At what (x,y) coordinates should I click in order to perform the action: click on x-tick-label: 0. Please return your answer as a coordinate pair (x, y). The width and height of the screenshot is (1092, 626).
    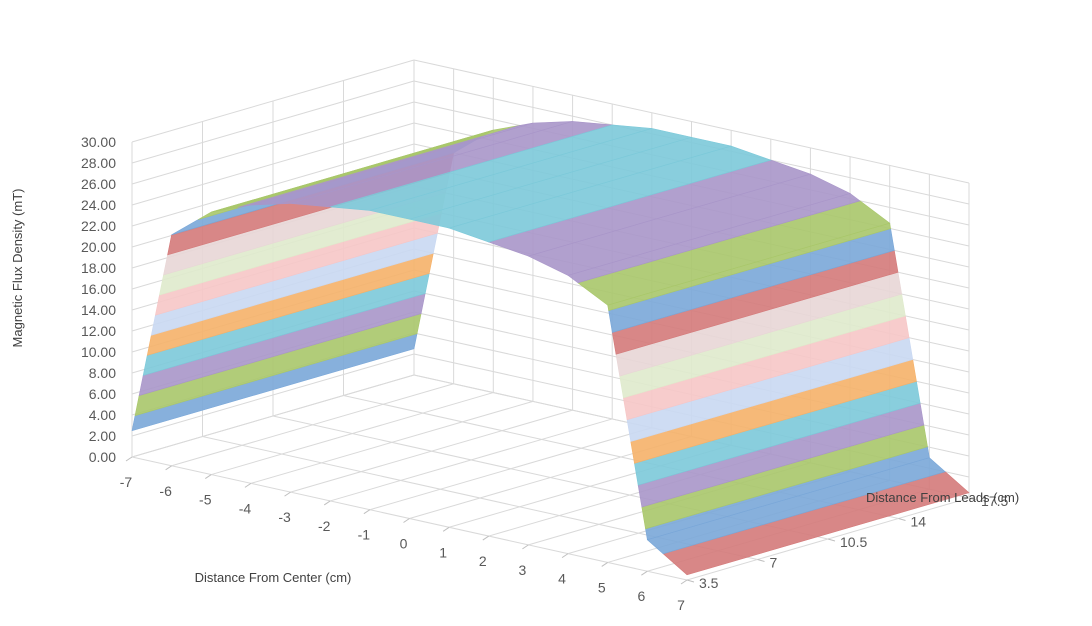
    Looking at the image, I should click on (404, 544).